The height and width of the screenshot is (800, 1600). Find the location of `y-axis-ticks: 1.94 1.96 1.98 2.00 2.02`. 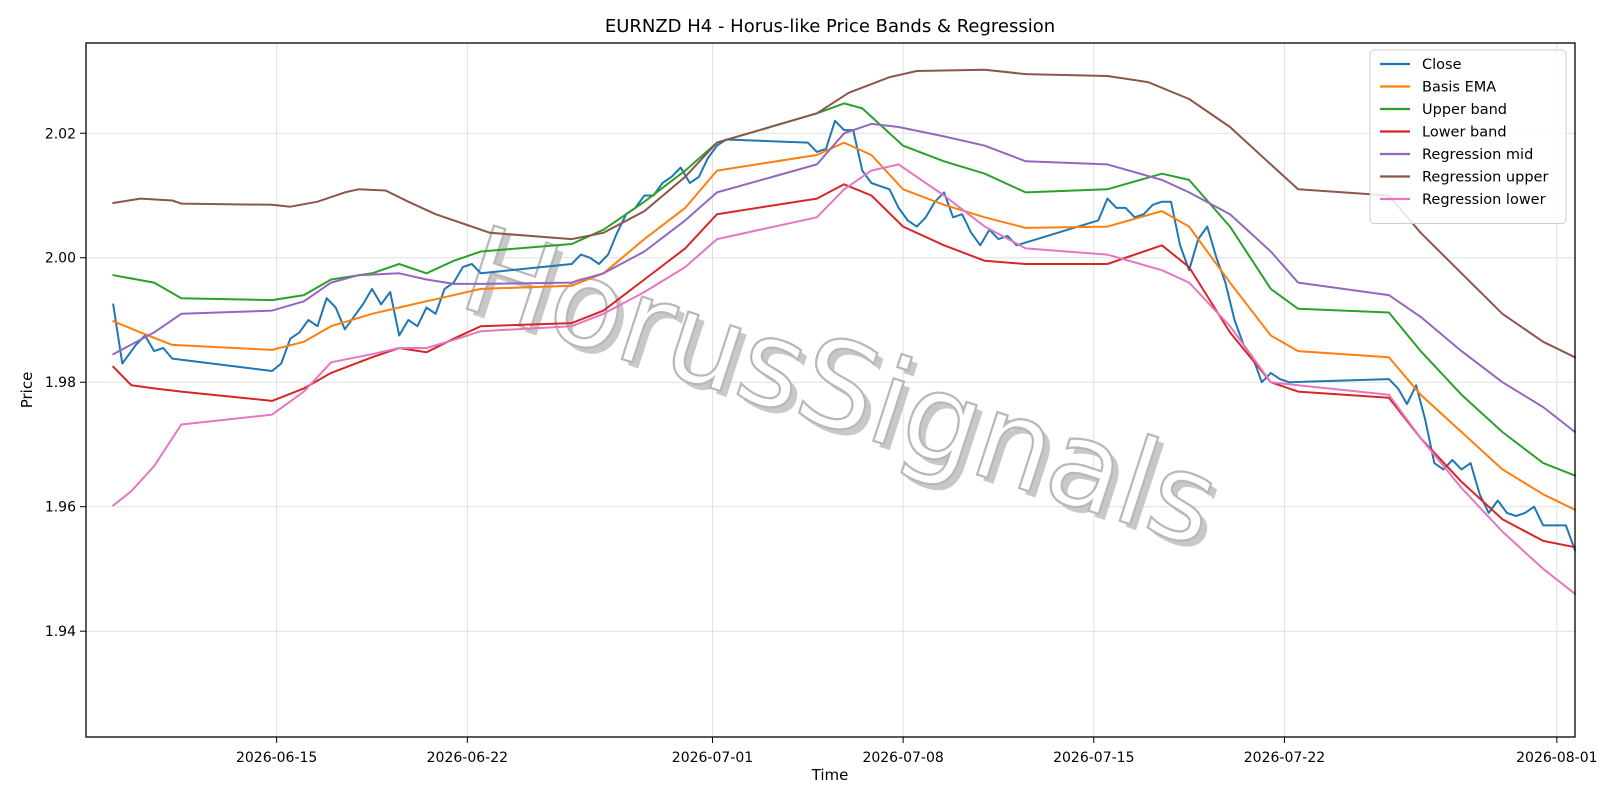

y-axis-ticks: 1.94 1.96 1.98 2.00 2.02 is located at coordinates (65, 383).